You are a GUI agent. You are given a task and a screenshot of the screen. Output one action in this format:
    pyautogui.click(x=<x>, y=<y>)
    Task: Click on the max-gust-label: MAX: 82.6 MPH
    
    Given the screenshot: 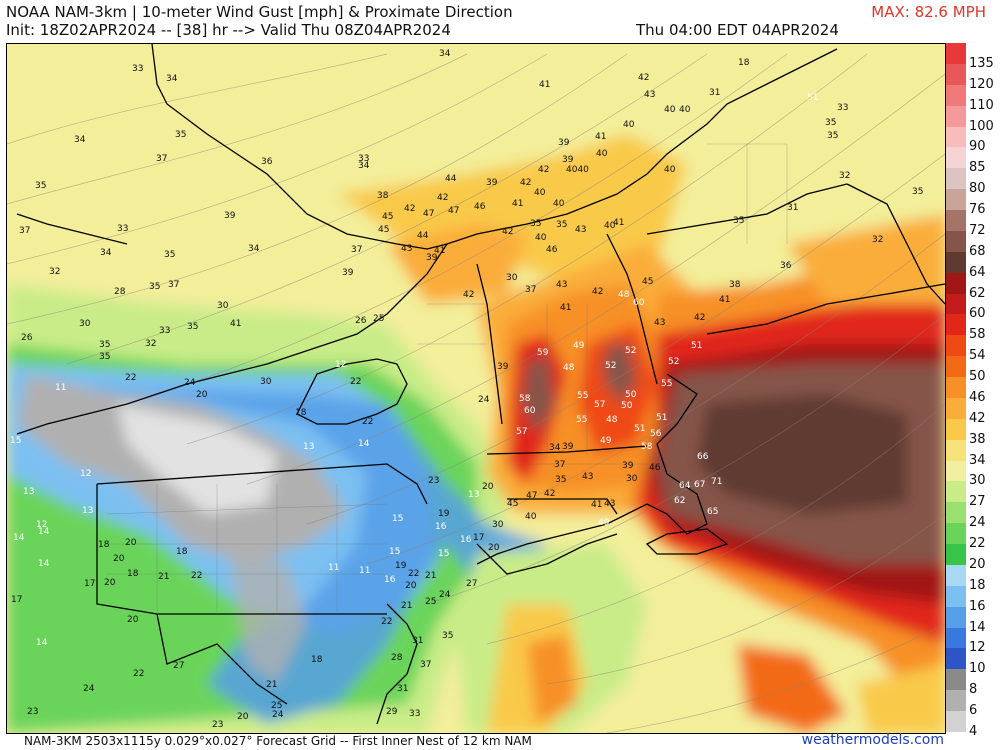 What is the action you would take?
    pyautogui.click(x=928, y=12)
    